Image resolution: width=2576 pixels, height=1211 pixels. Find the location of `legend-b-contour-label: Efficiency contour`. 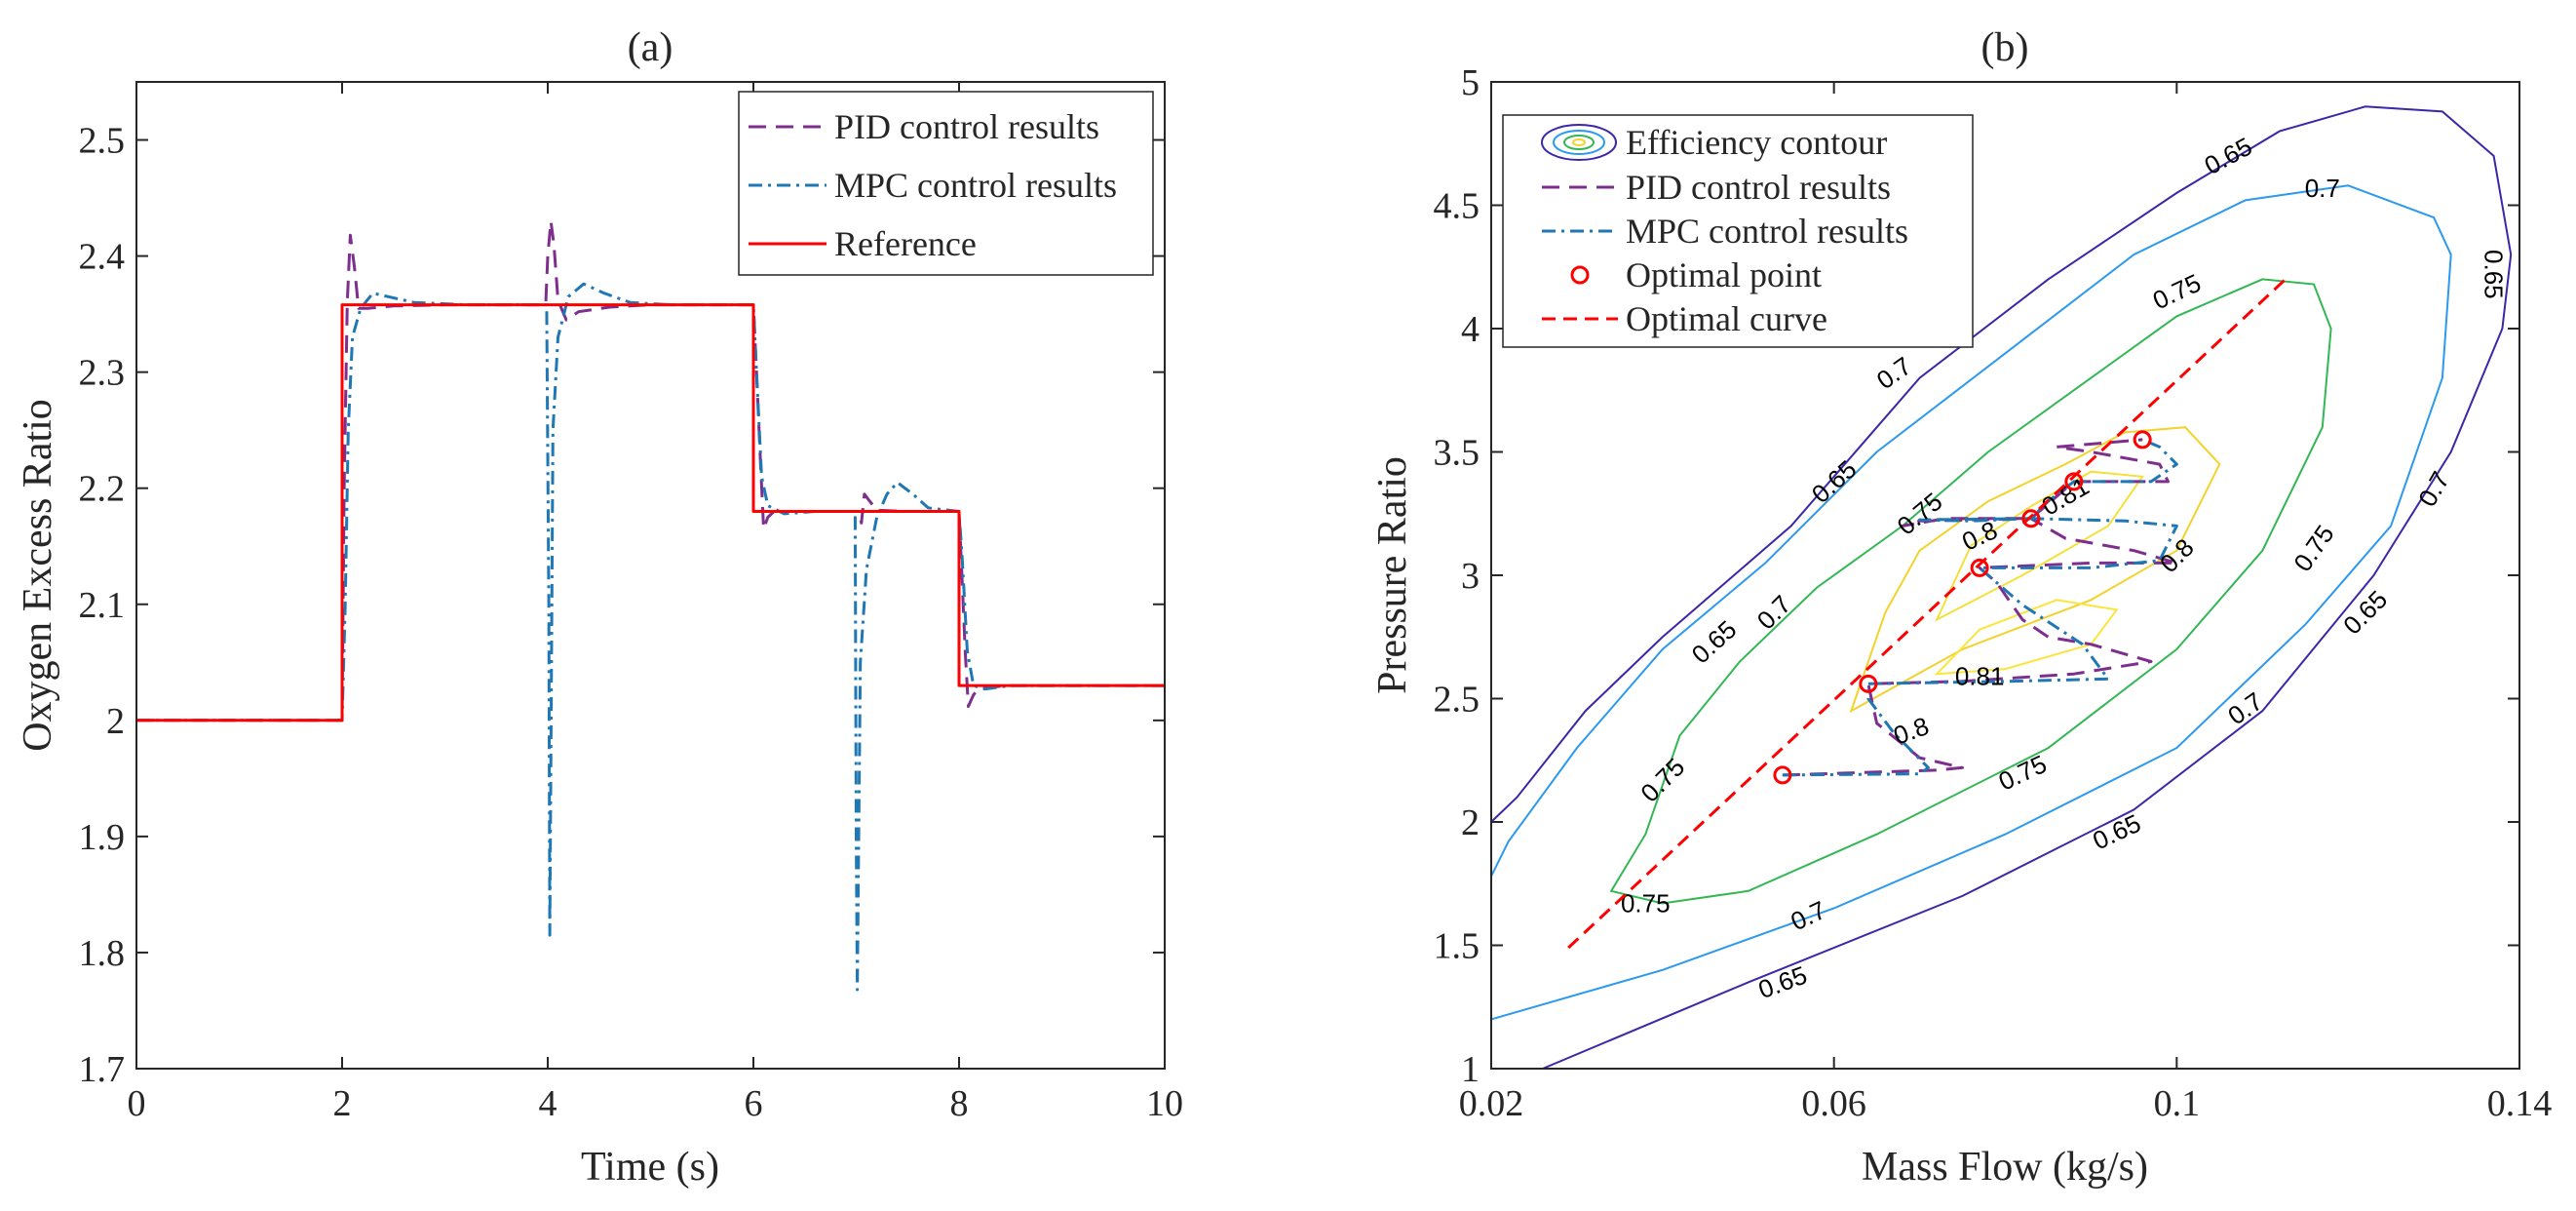

legend-b-contour-label: Efficiency contour is located at coordinates (1756, 142).